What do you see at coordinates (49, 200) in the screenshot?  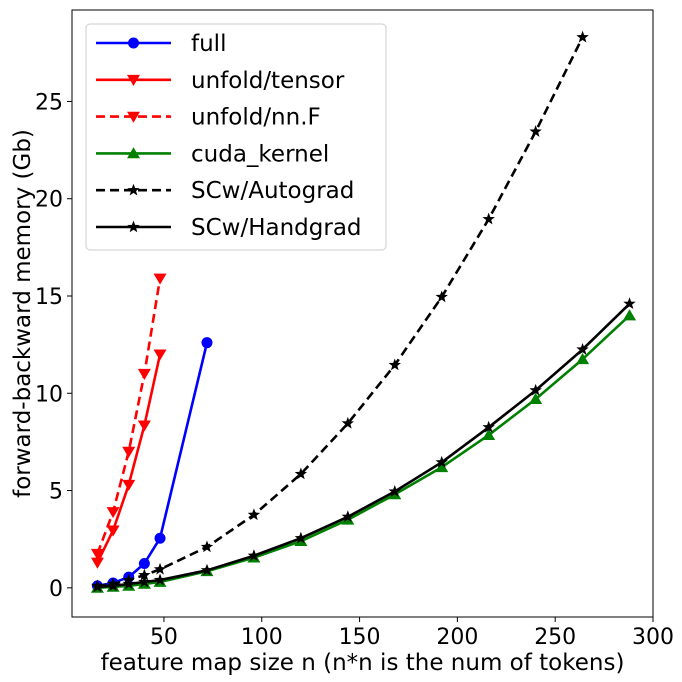 I see `y-tick-label: 20` at bounding box center [49, 200].